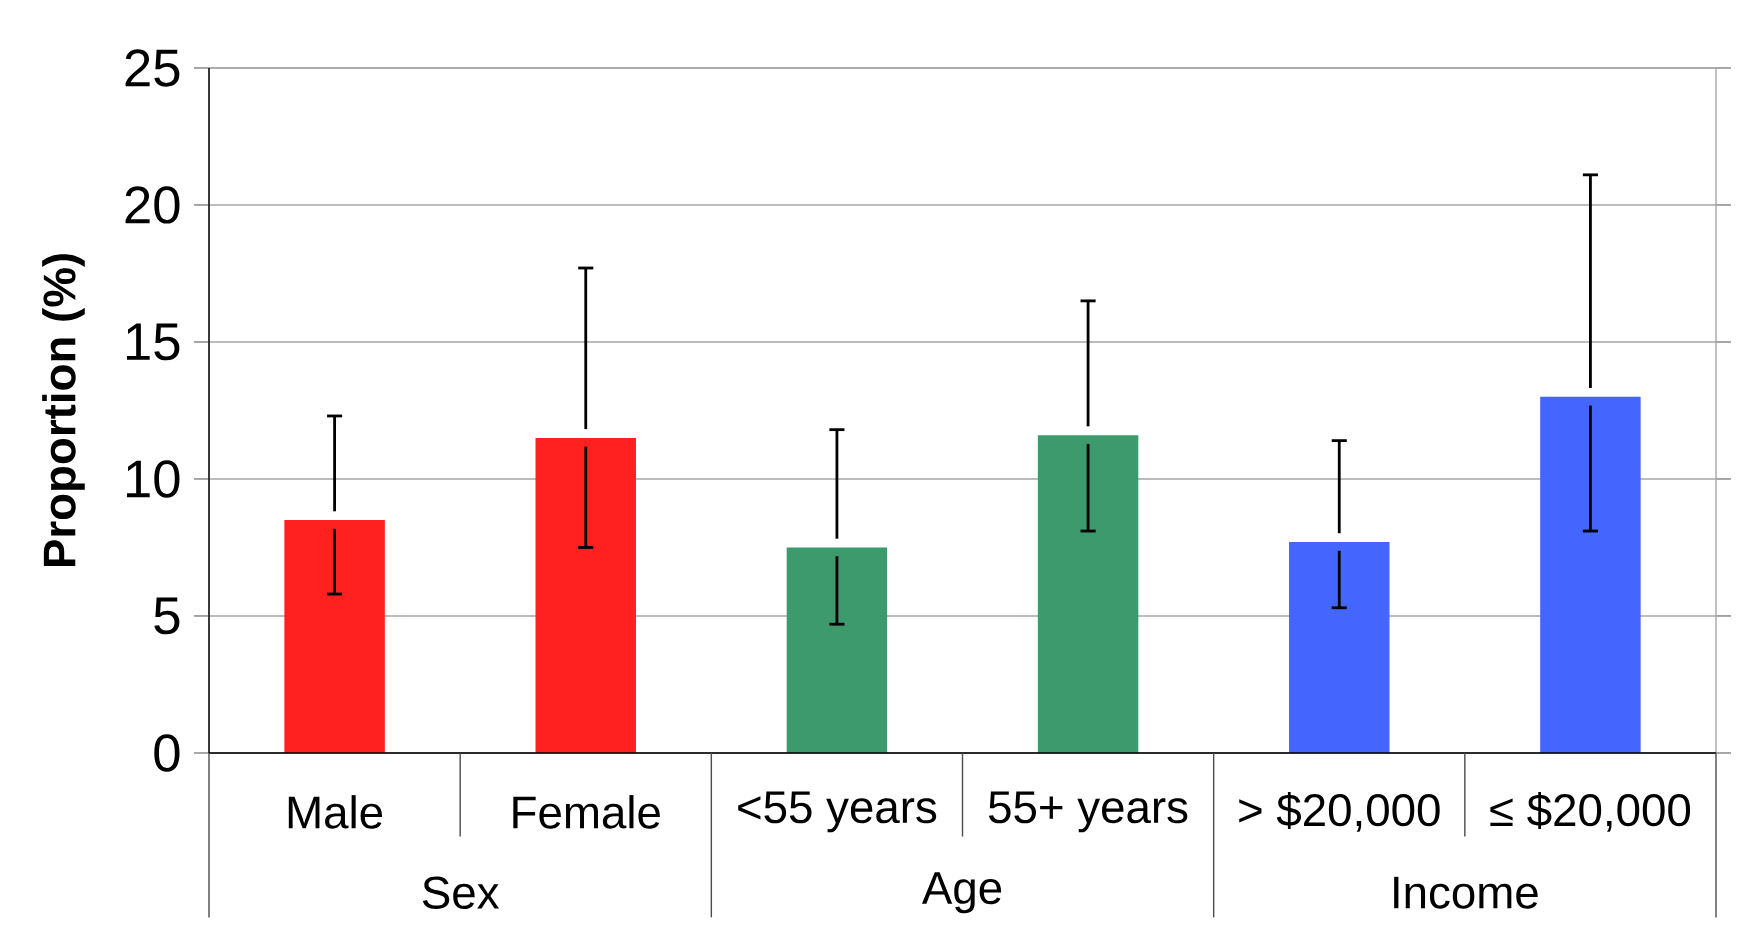 The width and height of the screenshot is (1741, 945). What do you see at coordinates (1088, 812) in the screenshot?
I see `x-tick-label: 55+ years` at bounding box center [1088, 812].